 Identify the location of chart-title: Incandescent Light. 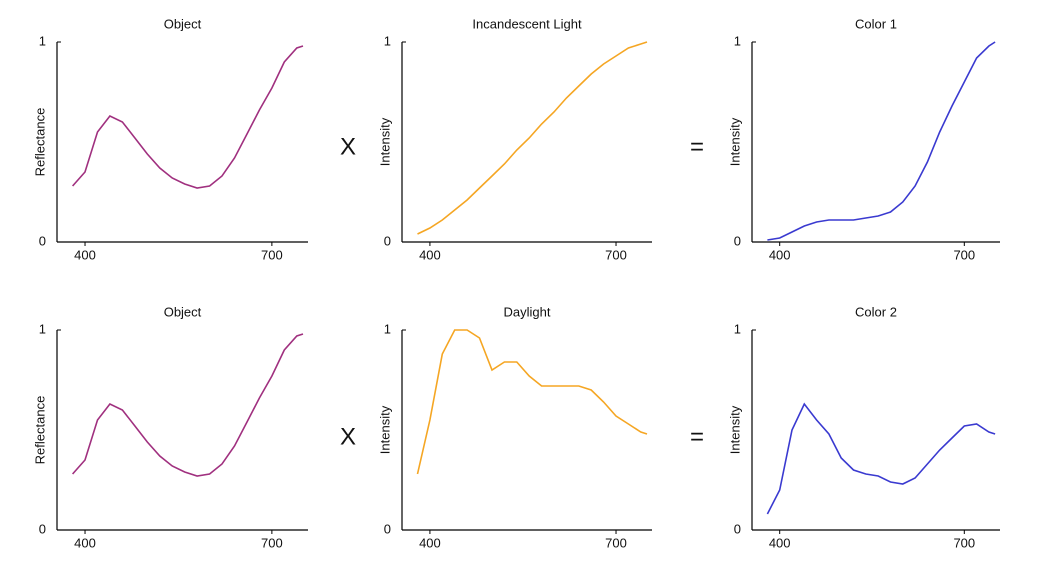
(527, 23).